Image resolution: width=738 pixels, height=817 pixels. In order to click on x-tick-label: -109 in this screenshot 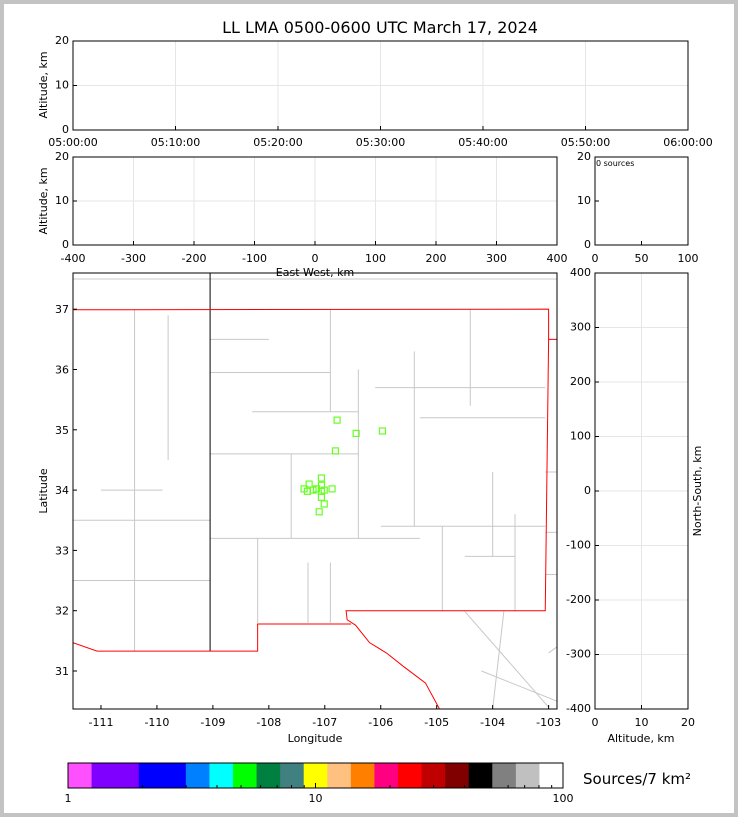, I will do `click(212, 722)`.